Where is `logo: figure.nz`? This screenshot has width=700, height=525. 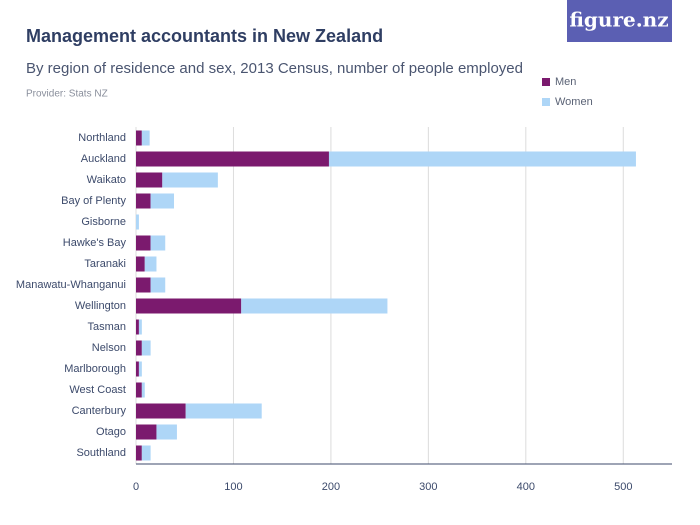 logo: figure.nz is located at coordinates (618, 20).